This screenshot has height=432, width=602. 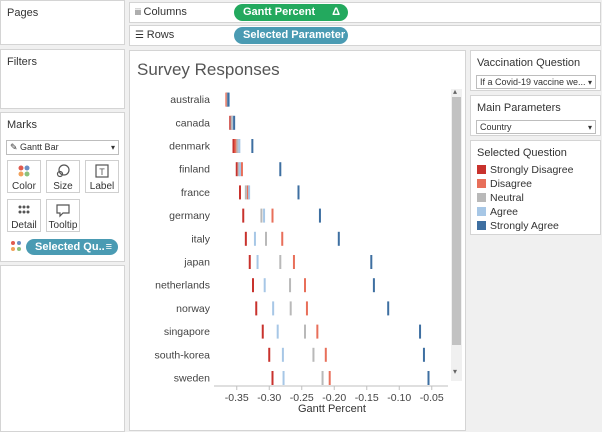 I want to click on size-button: Size, so click(x=63, y=176).